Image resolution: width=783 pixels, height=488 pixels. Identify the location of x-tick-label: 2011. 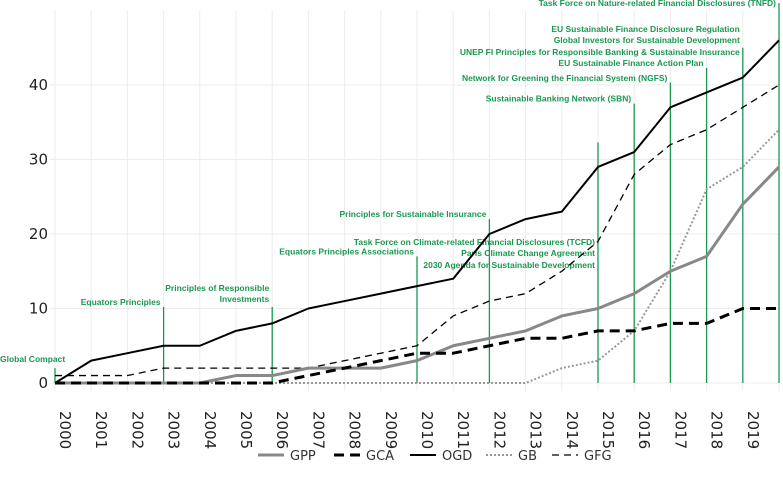
(463, 430).